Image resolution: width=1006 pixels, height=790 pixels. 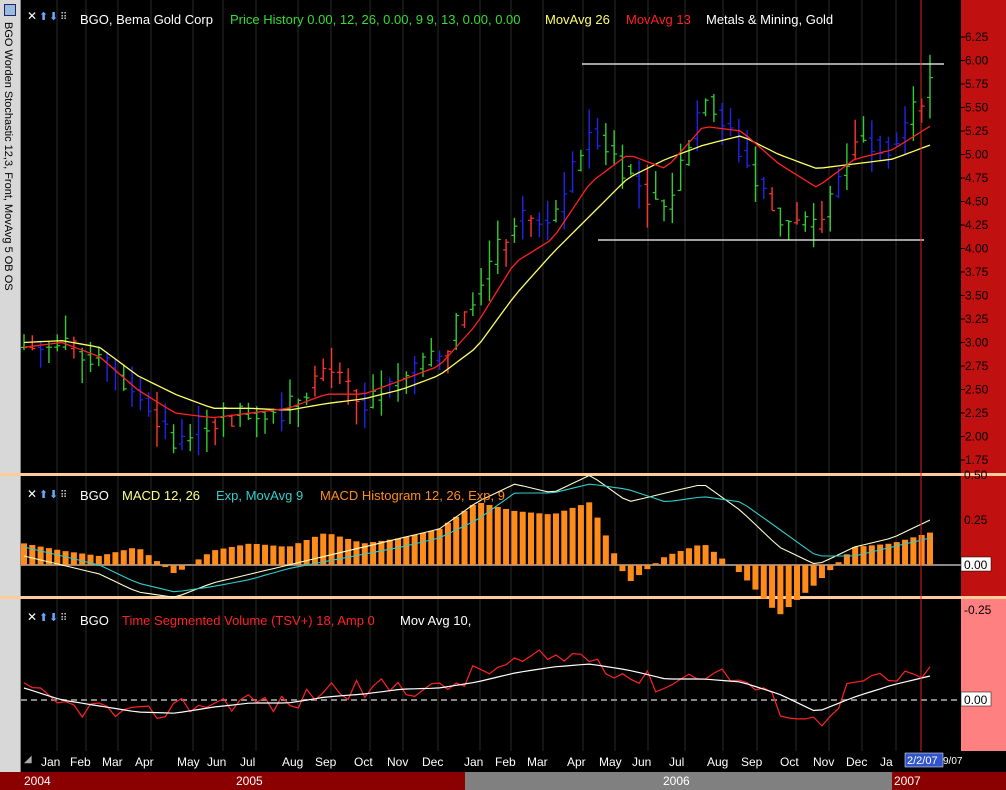 I want to click on cursor-date-badge, so click(x=924, y=760).